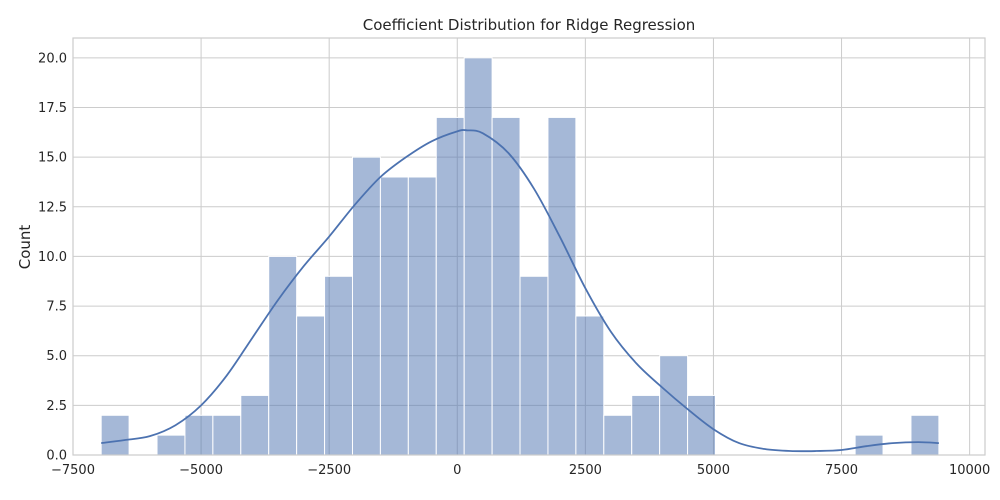  I want to click on x-tick-label: −2500, so click(329, 470).